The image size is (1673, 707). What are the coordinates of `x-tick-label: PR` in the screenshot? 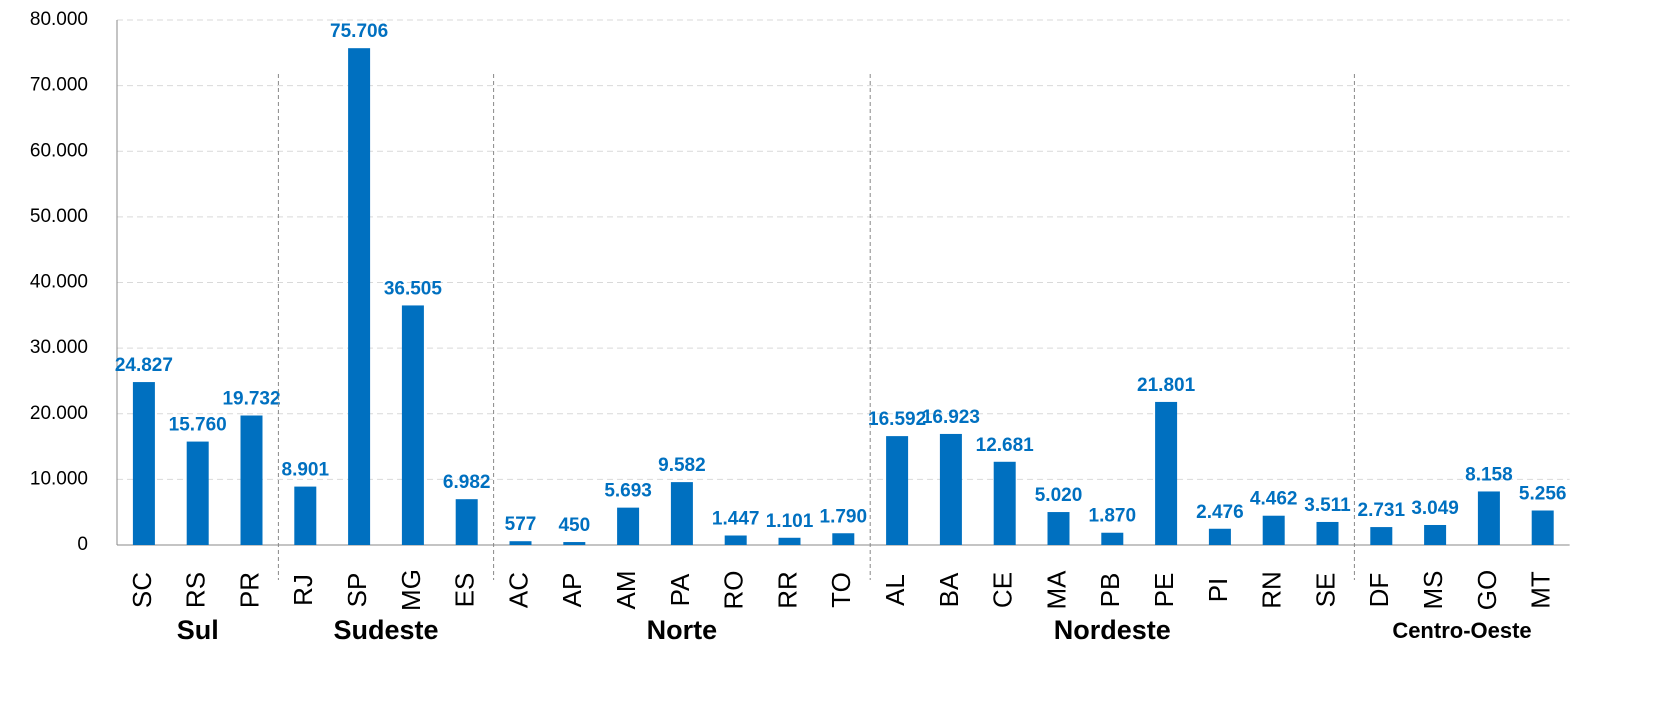 It's located at (249, 590).